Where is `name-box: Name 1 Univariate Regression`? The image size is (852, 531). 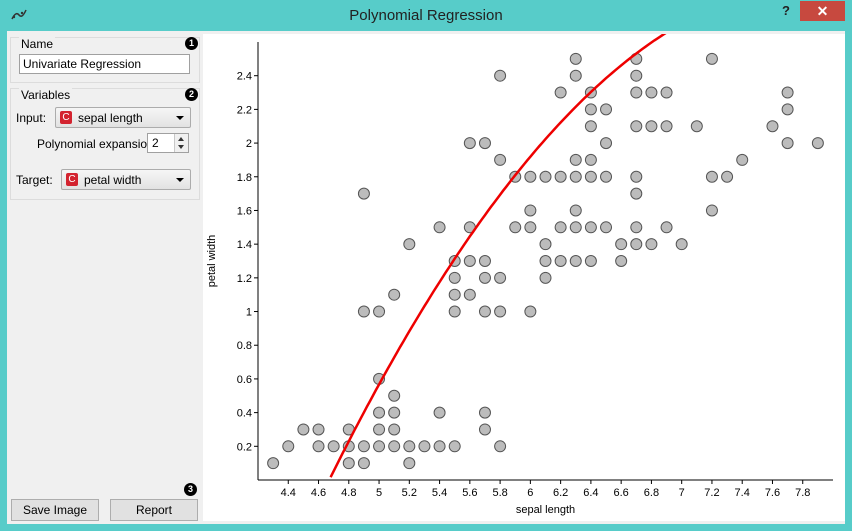
name-box: Name 1 Univariate Regression is located at coordinates (105, 60).